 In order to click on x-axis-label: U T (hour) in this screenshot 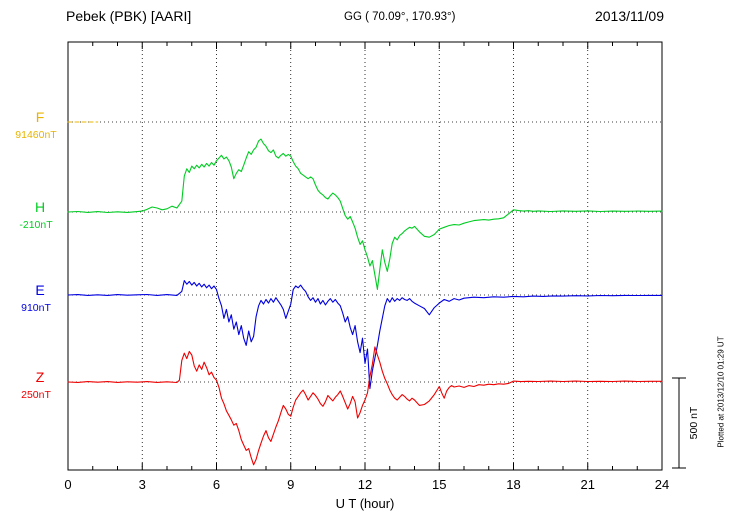, I will do `click(365, 503)`.